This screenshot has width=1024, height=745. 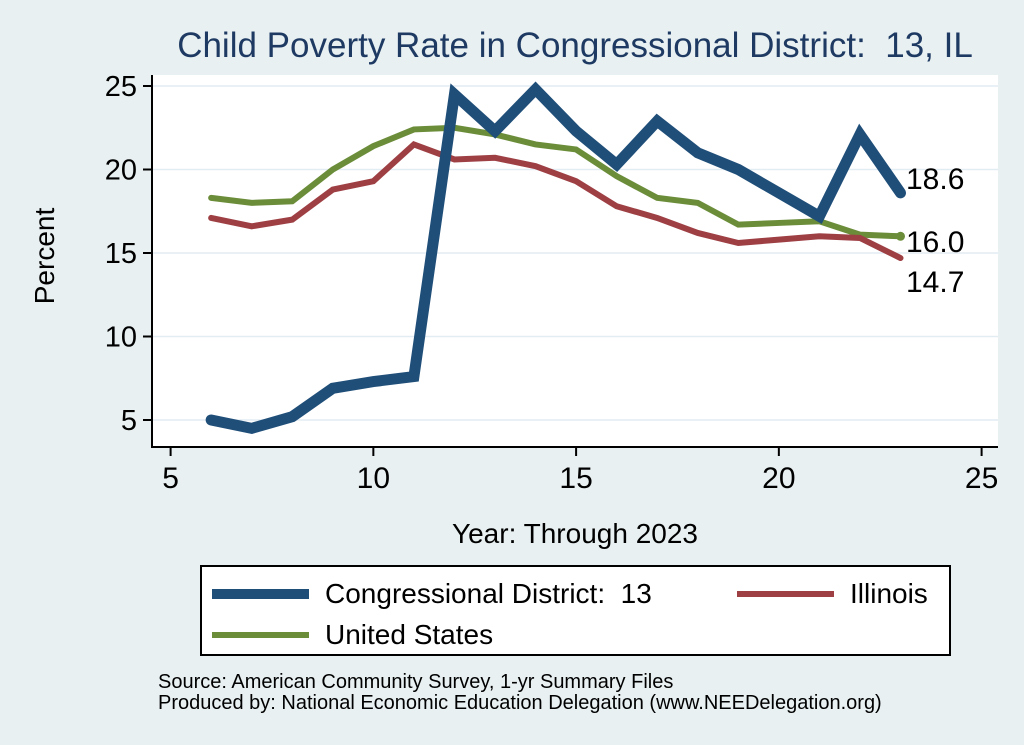 I want to click on end-label-illinois: 14.7, so click(x=935, y=282).